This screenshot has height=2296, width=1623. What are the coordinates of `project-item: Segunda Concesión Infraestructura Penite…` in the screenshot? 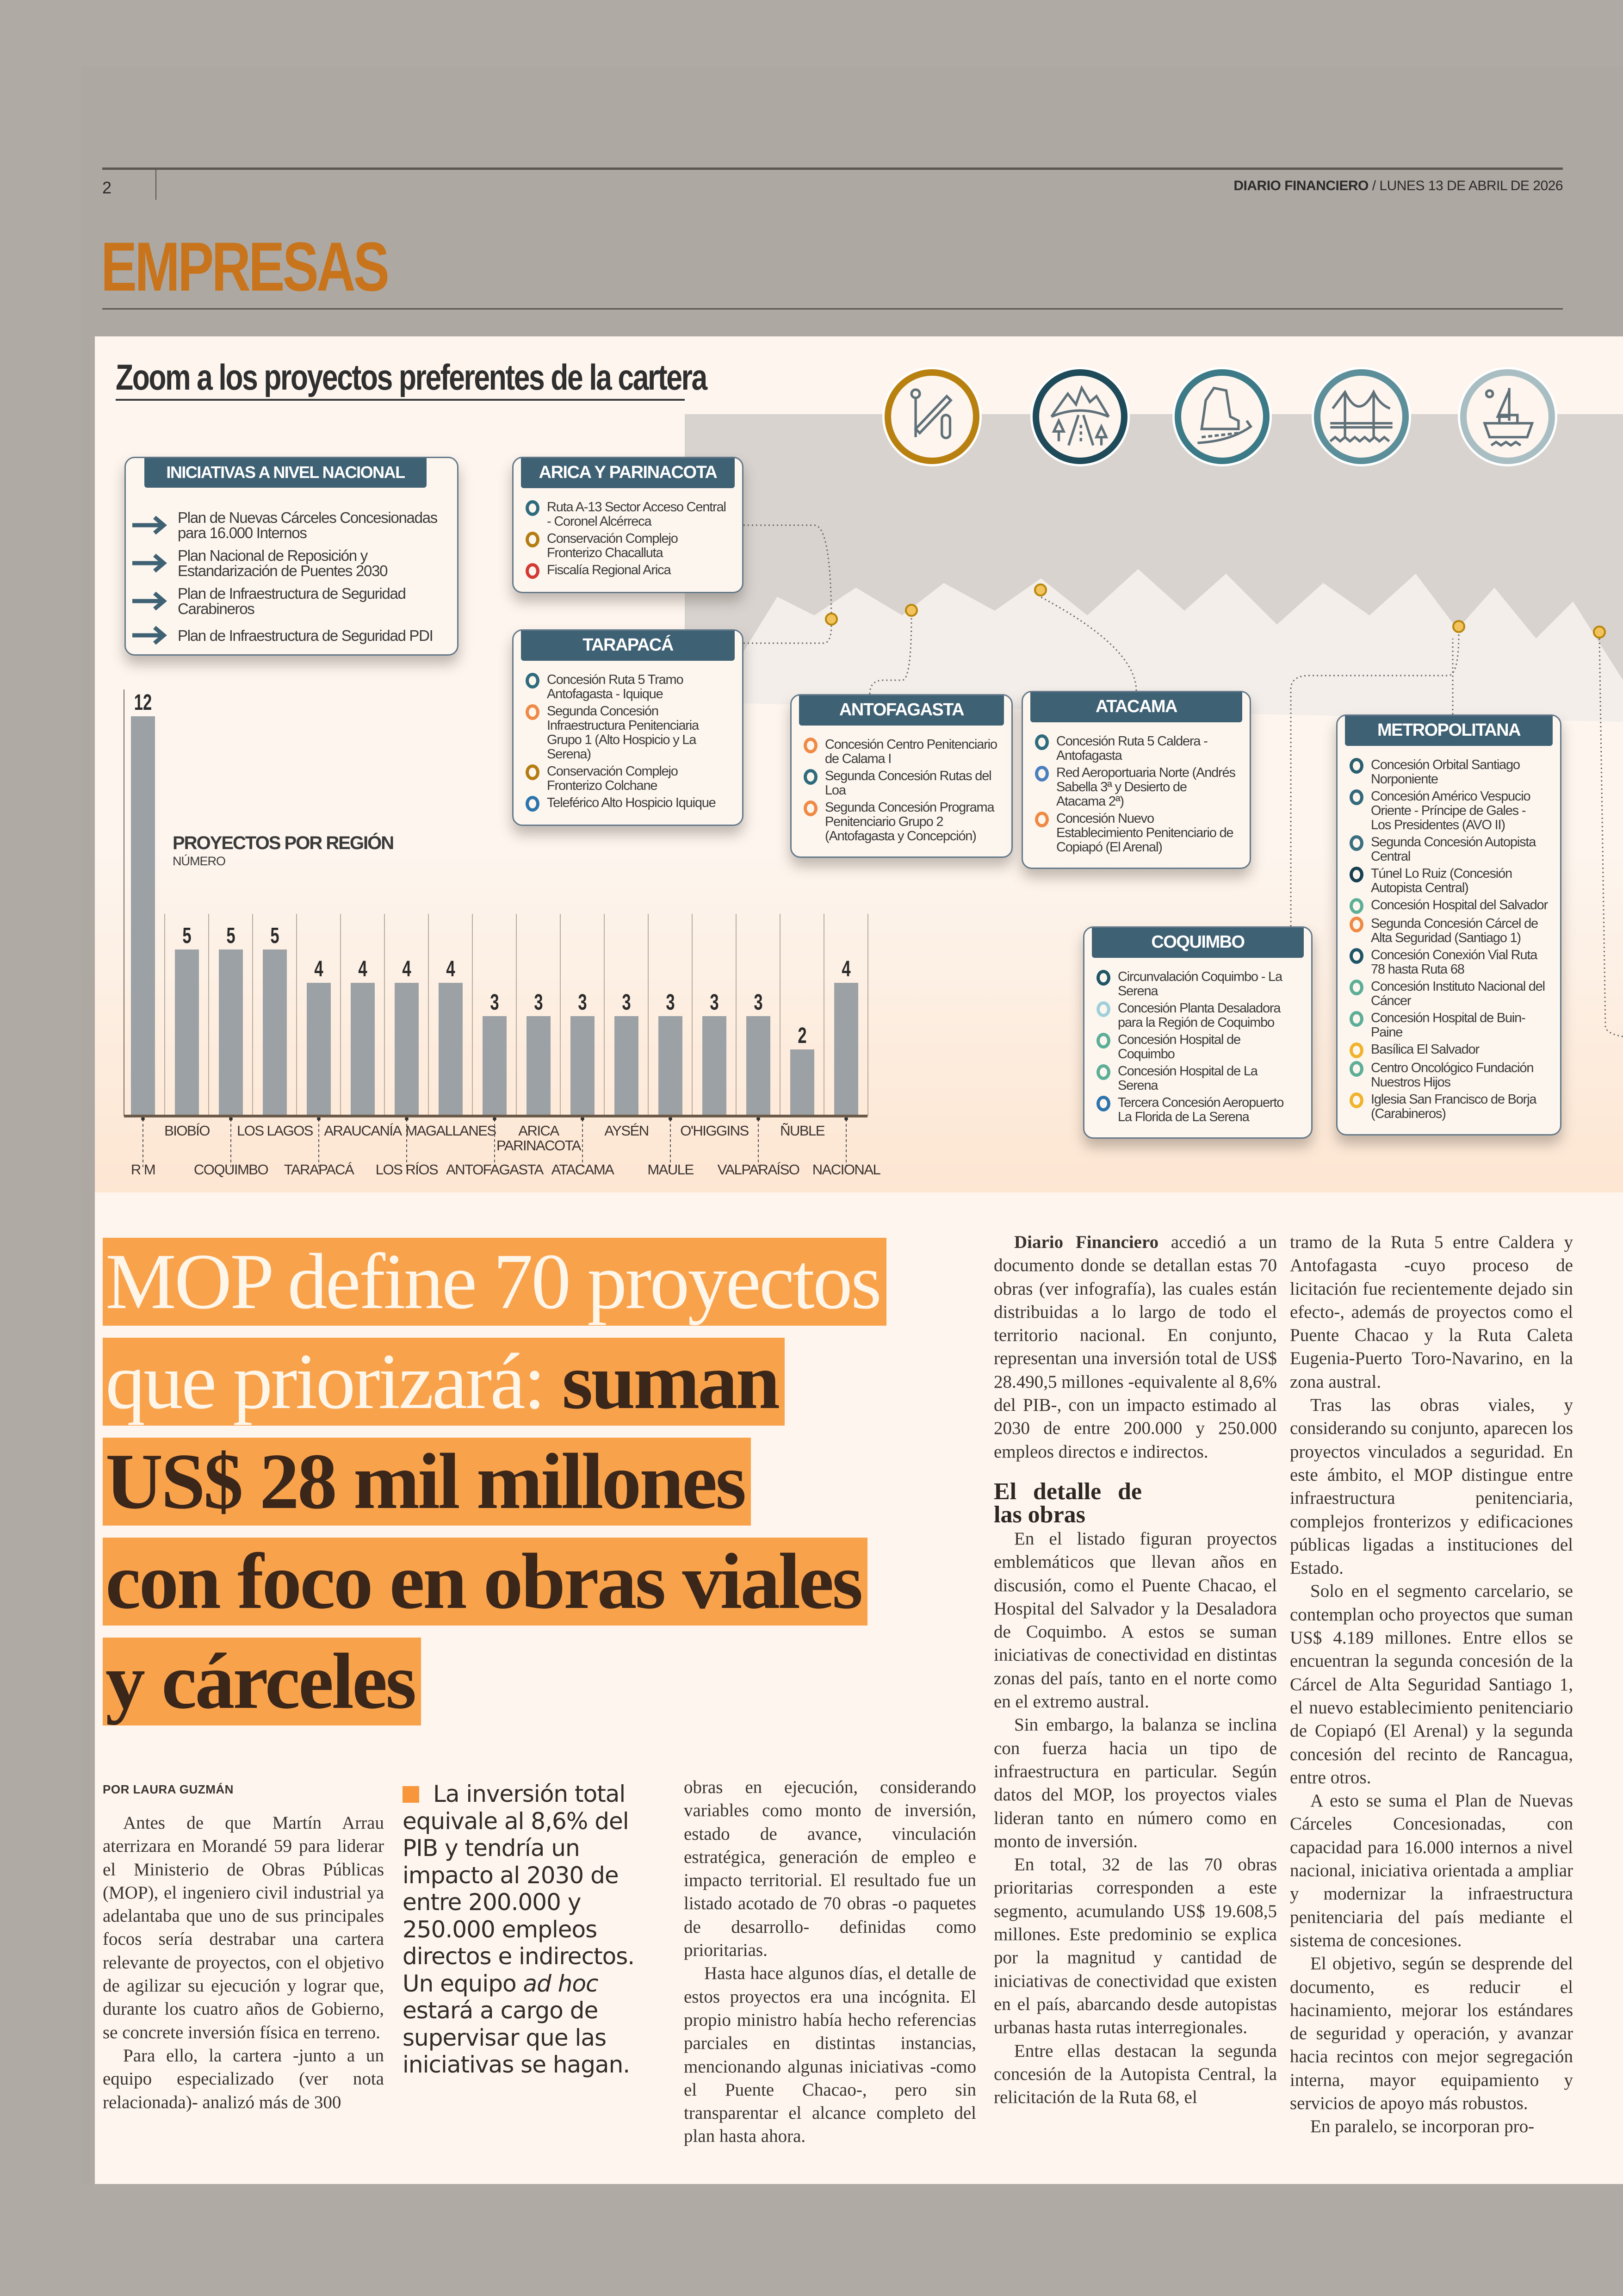 It's located at (628, 733).